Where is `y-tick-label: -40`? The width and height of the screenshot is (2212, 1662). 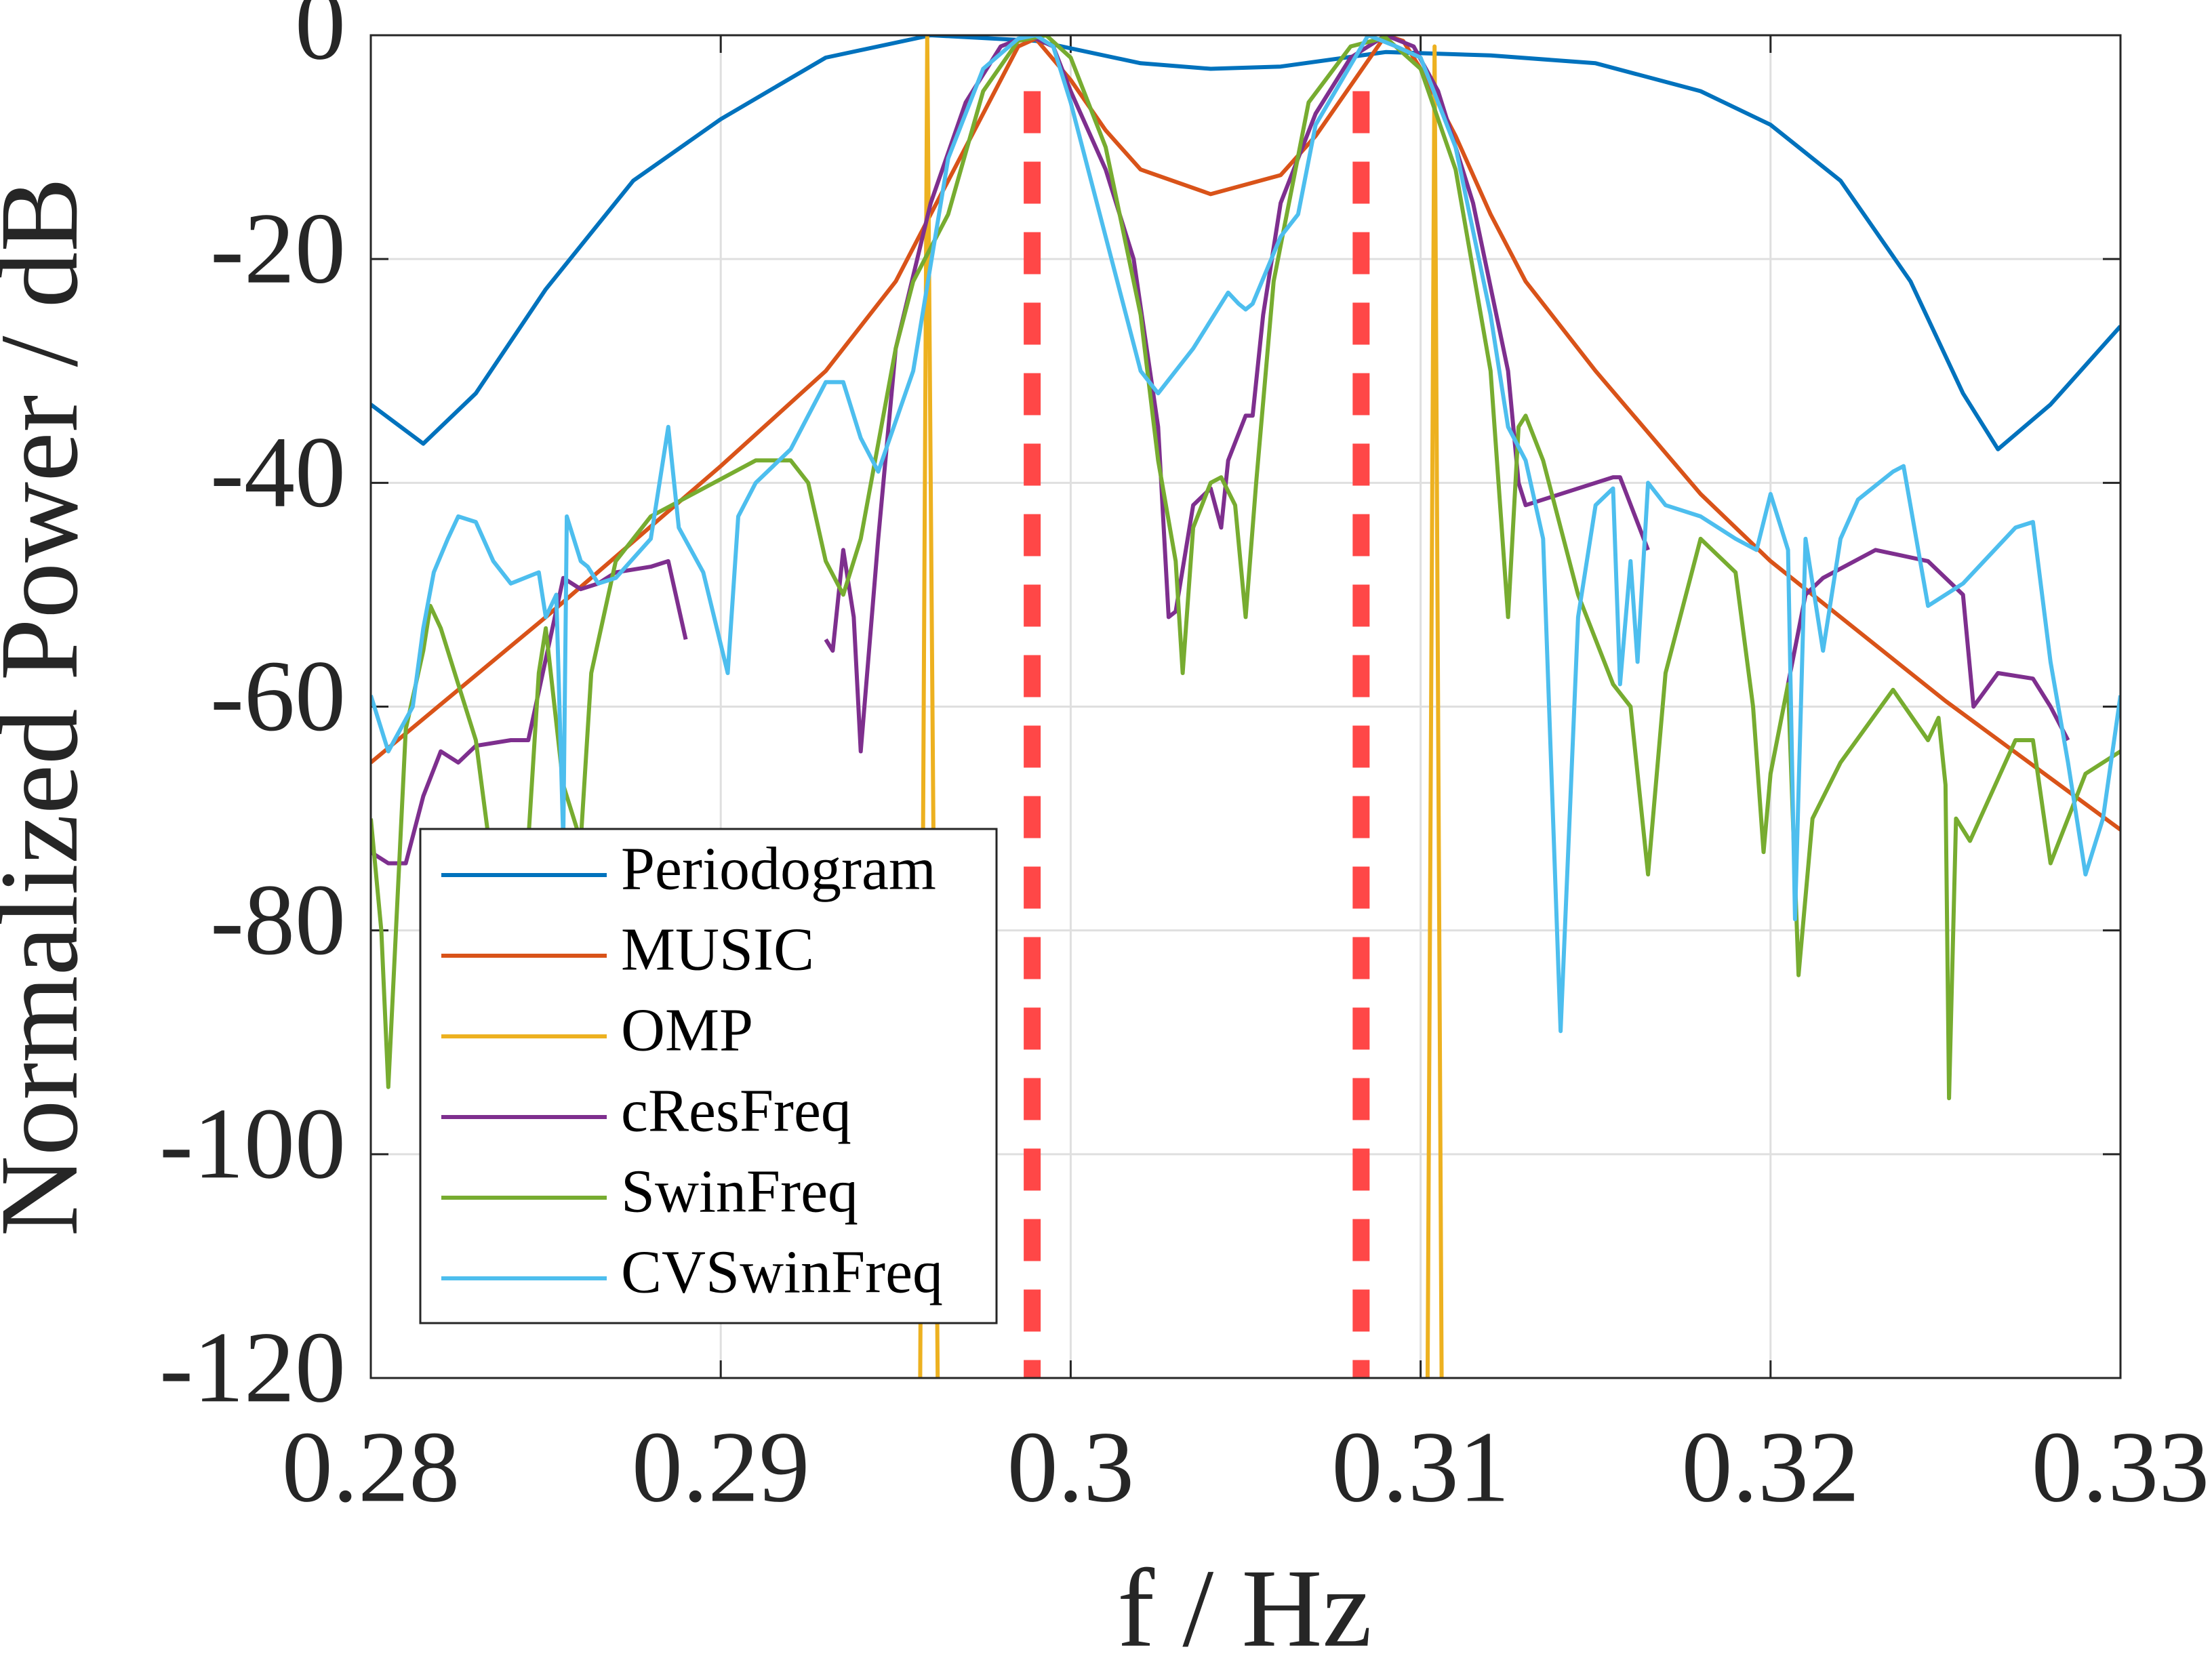 y-tick-label: -40 is located at coordinates (278, 472).